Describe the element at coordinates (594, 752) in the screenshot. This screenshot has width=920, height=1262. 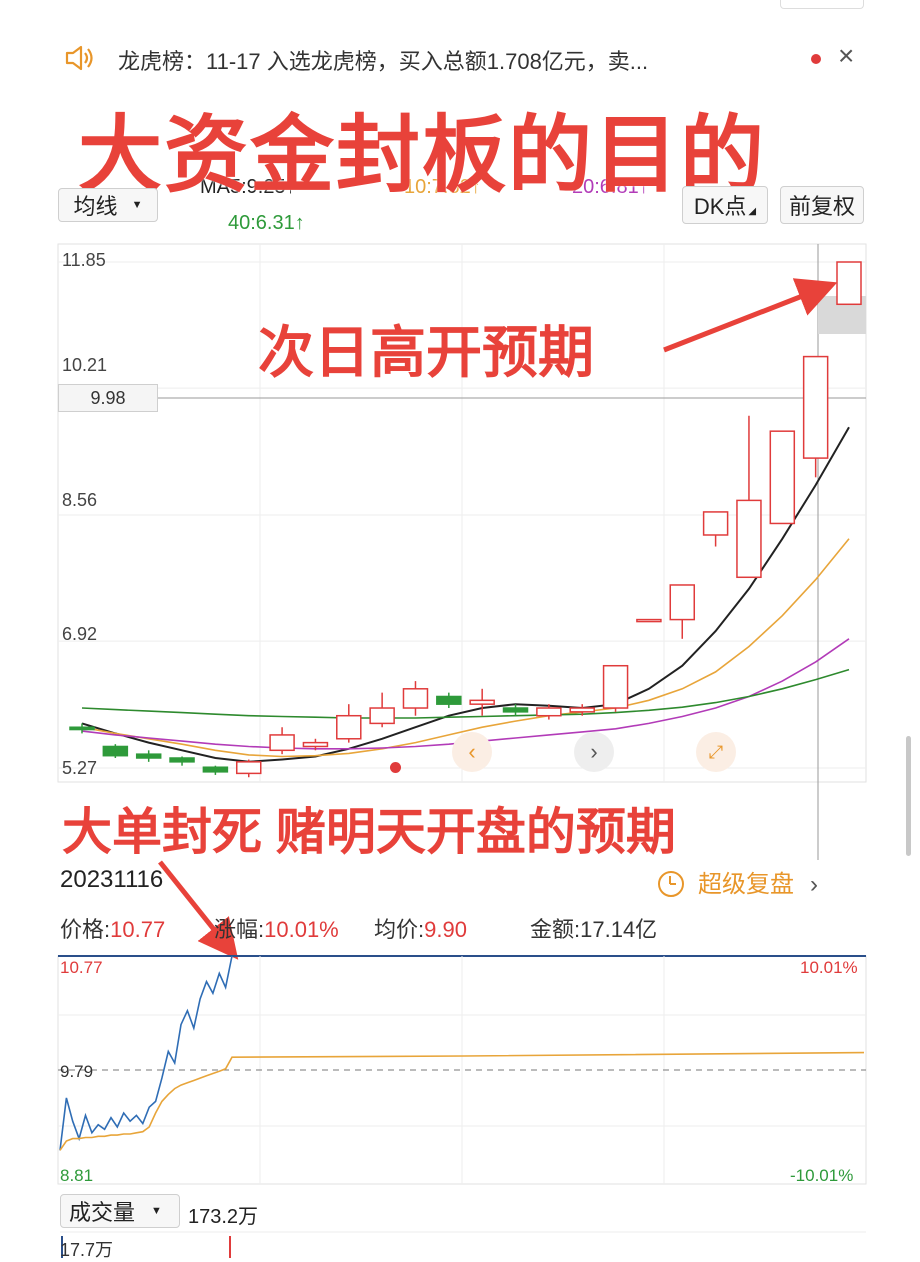
I see `next-arrow-button: ›` at that location.